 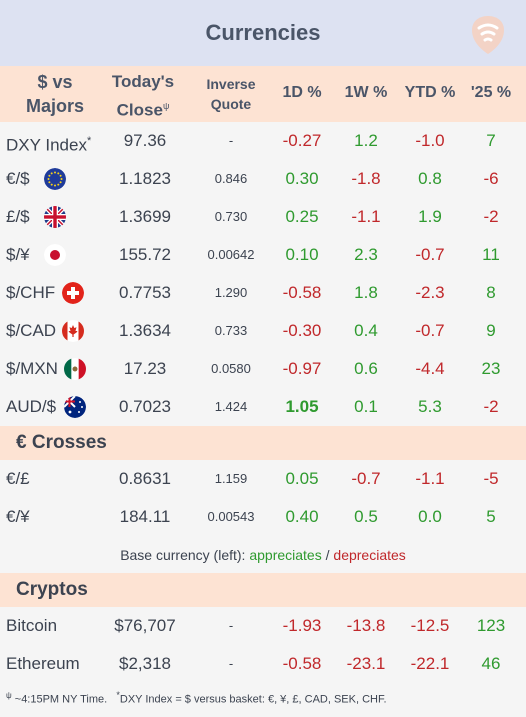 What do you see at coordinates (145, 292) in the screenshot?
I see `close-value: 0.7753` at bounding box center [145, 292].